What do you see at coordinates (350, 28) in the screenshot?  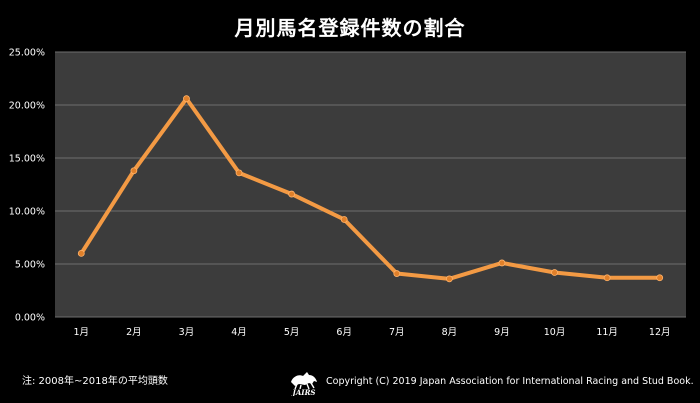 I see `chart-title: 月別馬名登録件数の割合` at bounding box center [350, 28].